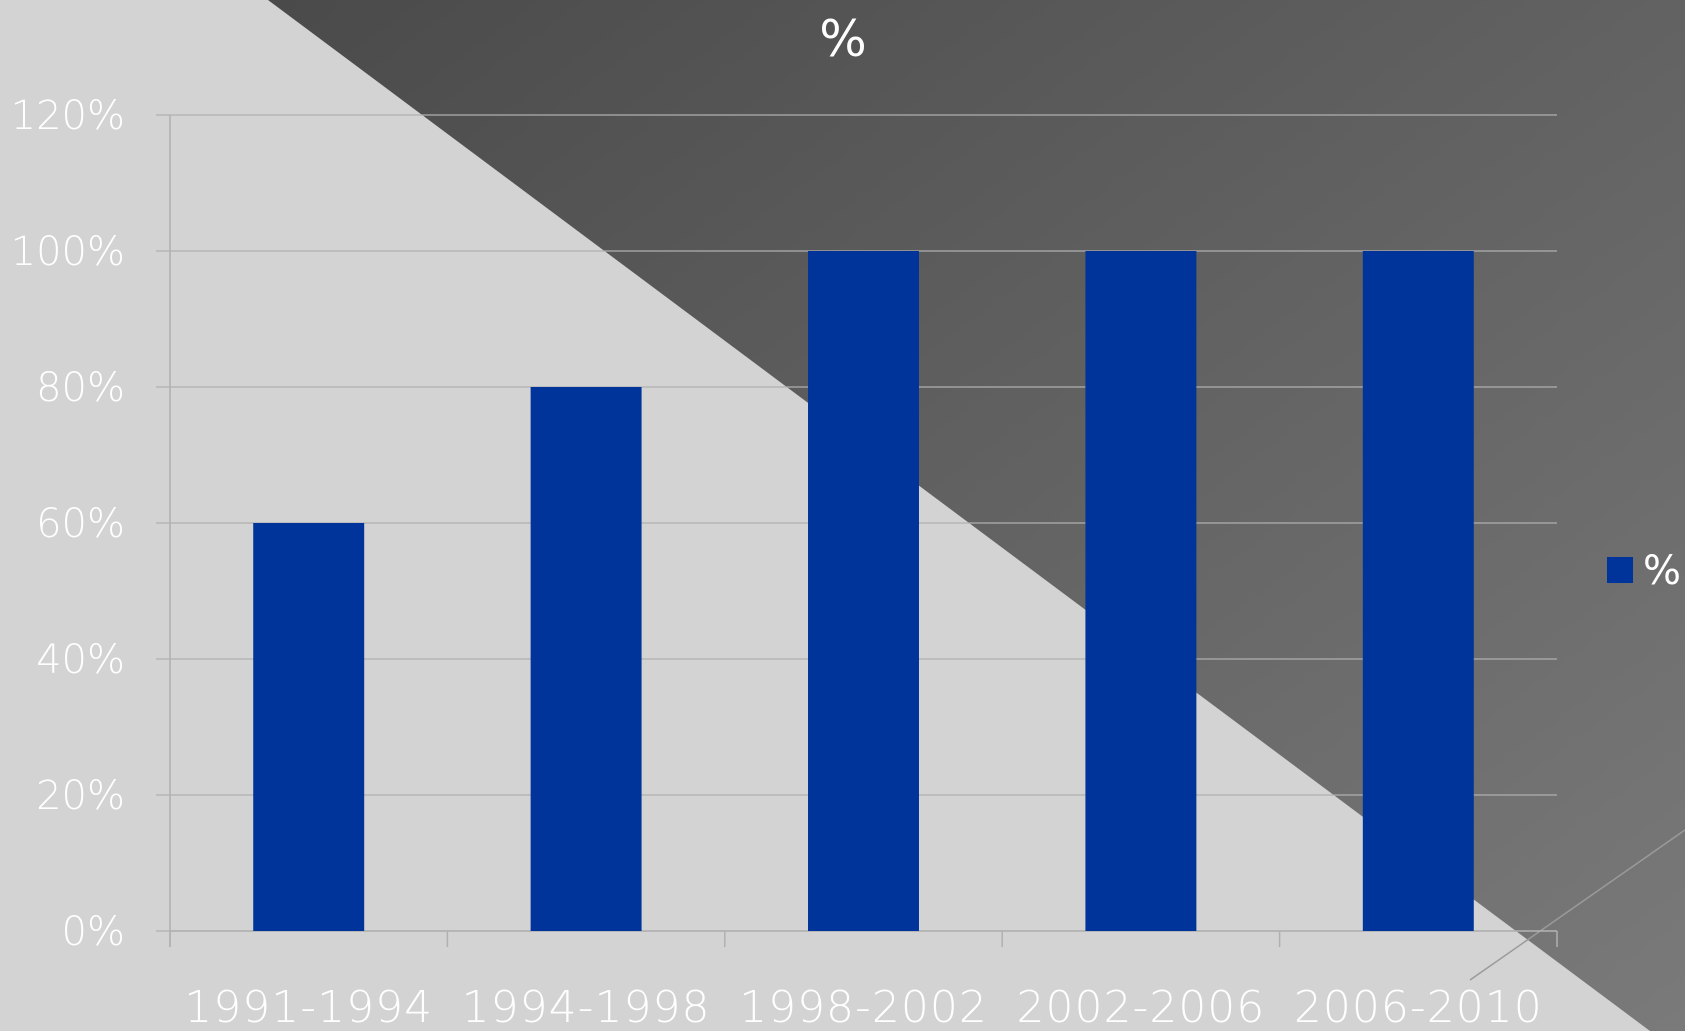  I want to click on y-tick-label: 100%, so click(68, 252).